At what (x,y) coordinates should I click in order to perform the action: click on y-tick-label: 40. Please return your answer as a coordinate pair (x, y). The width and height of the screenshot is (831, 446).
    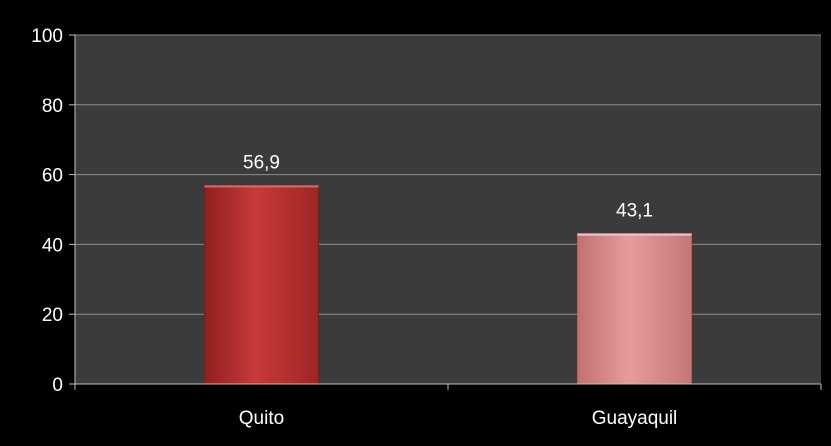
    Looking at the image, I should click on (52, 245).